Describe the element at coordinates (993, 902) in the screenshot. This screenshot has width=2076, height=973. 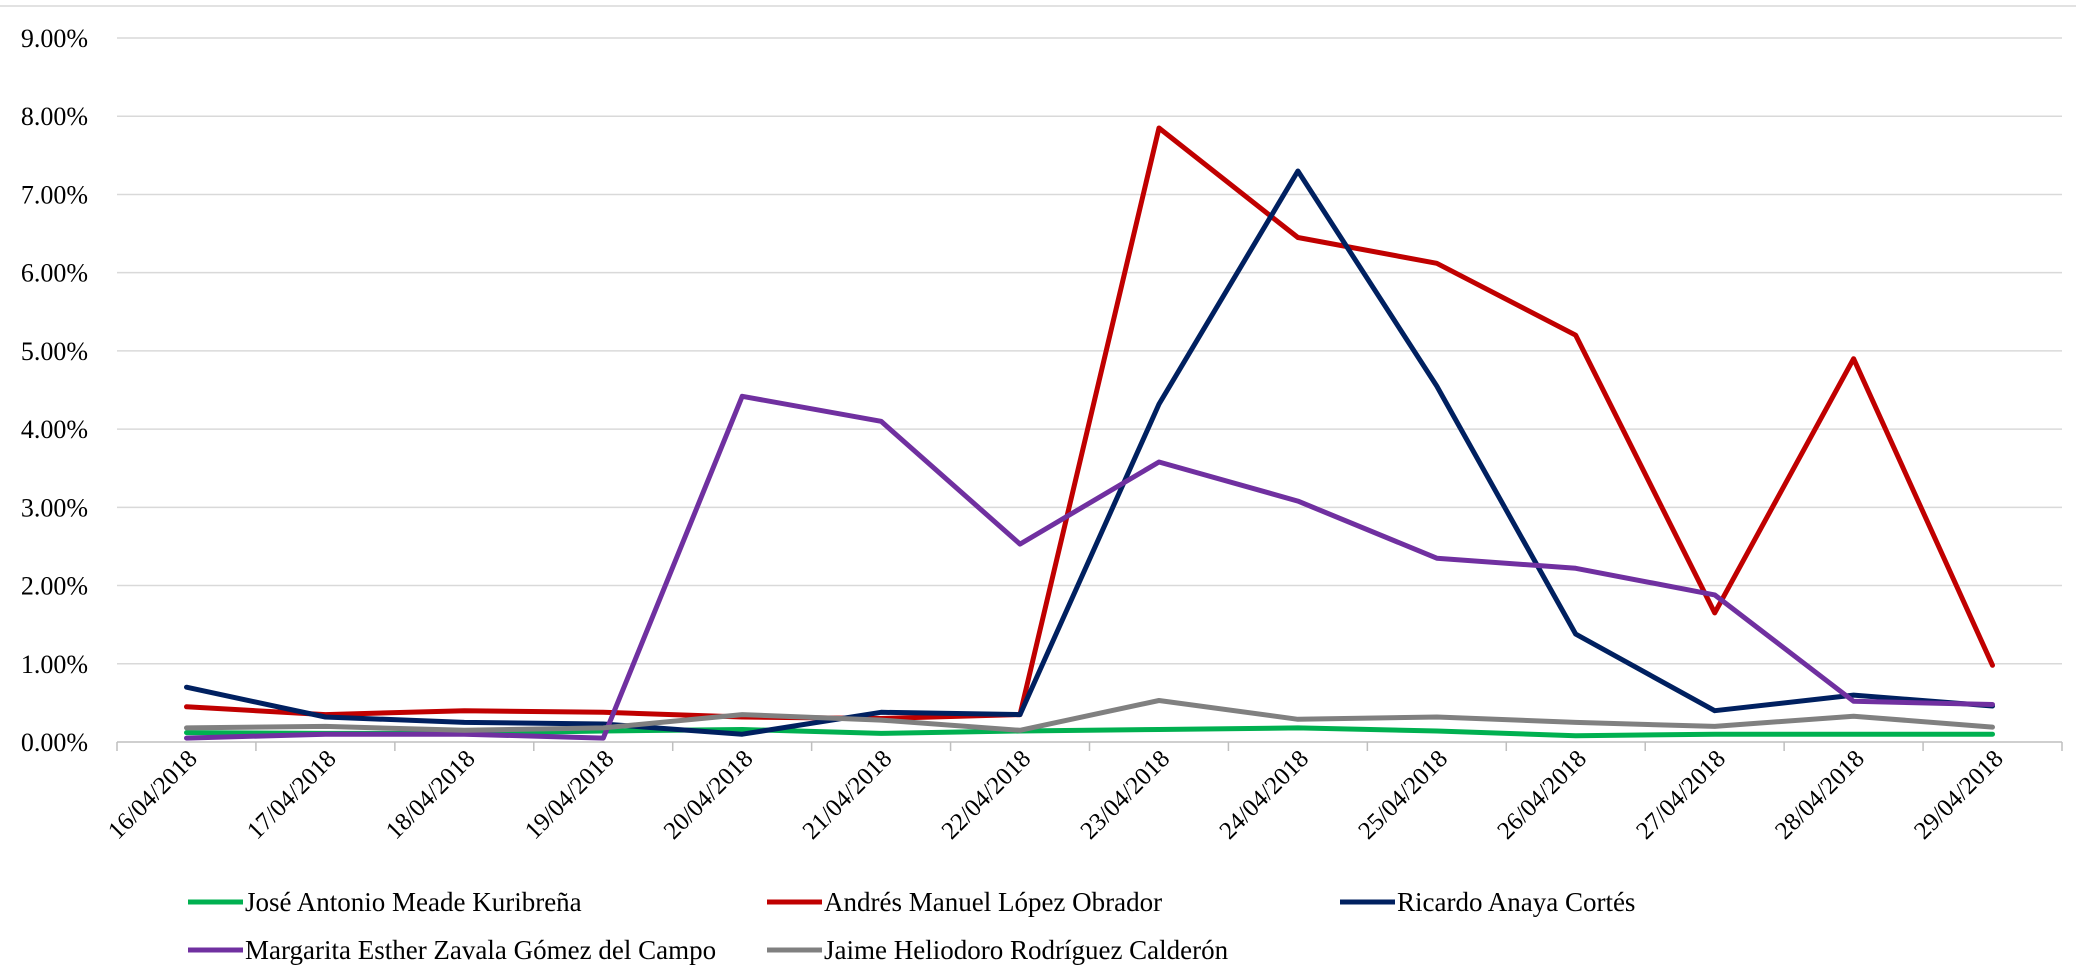
I see `legend-label-1: Andrés Manuel López Obrador` at that location.